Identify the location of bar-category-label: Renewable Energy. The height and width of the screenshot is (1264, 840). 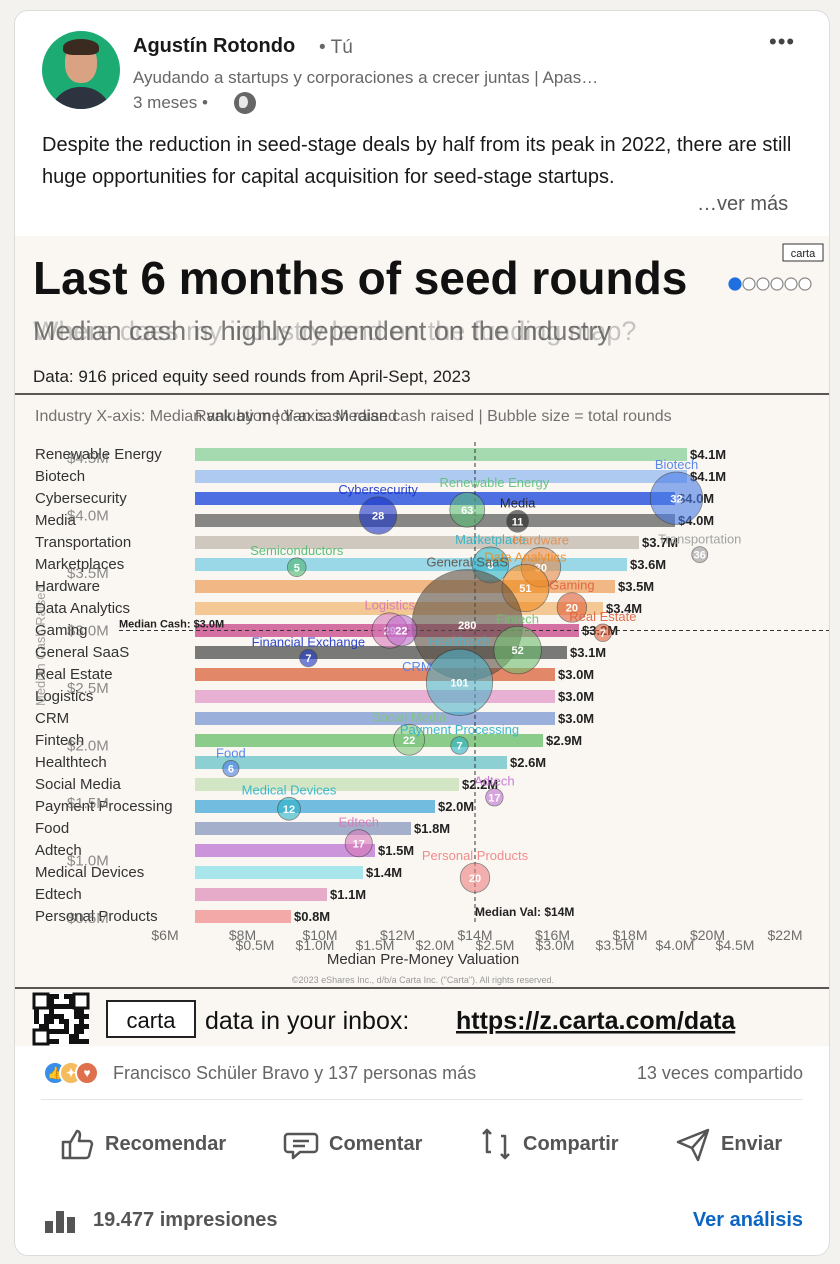
(98, 454).